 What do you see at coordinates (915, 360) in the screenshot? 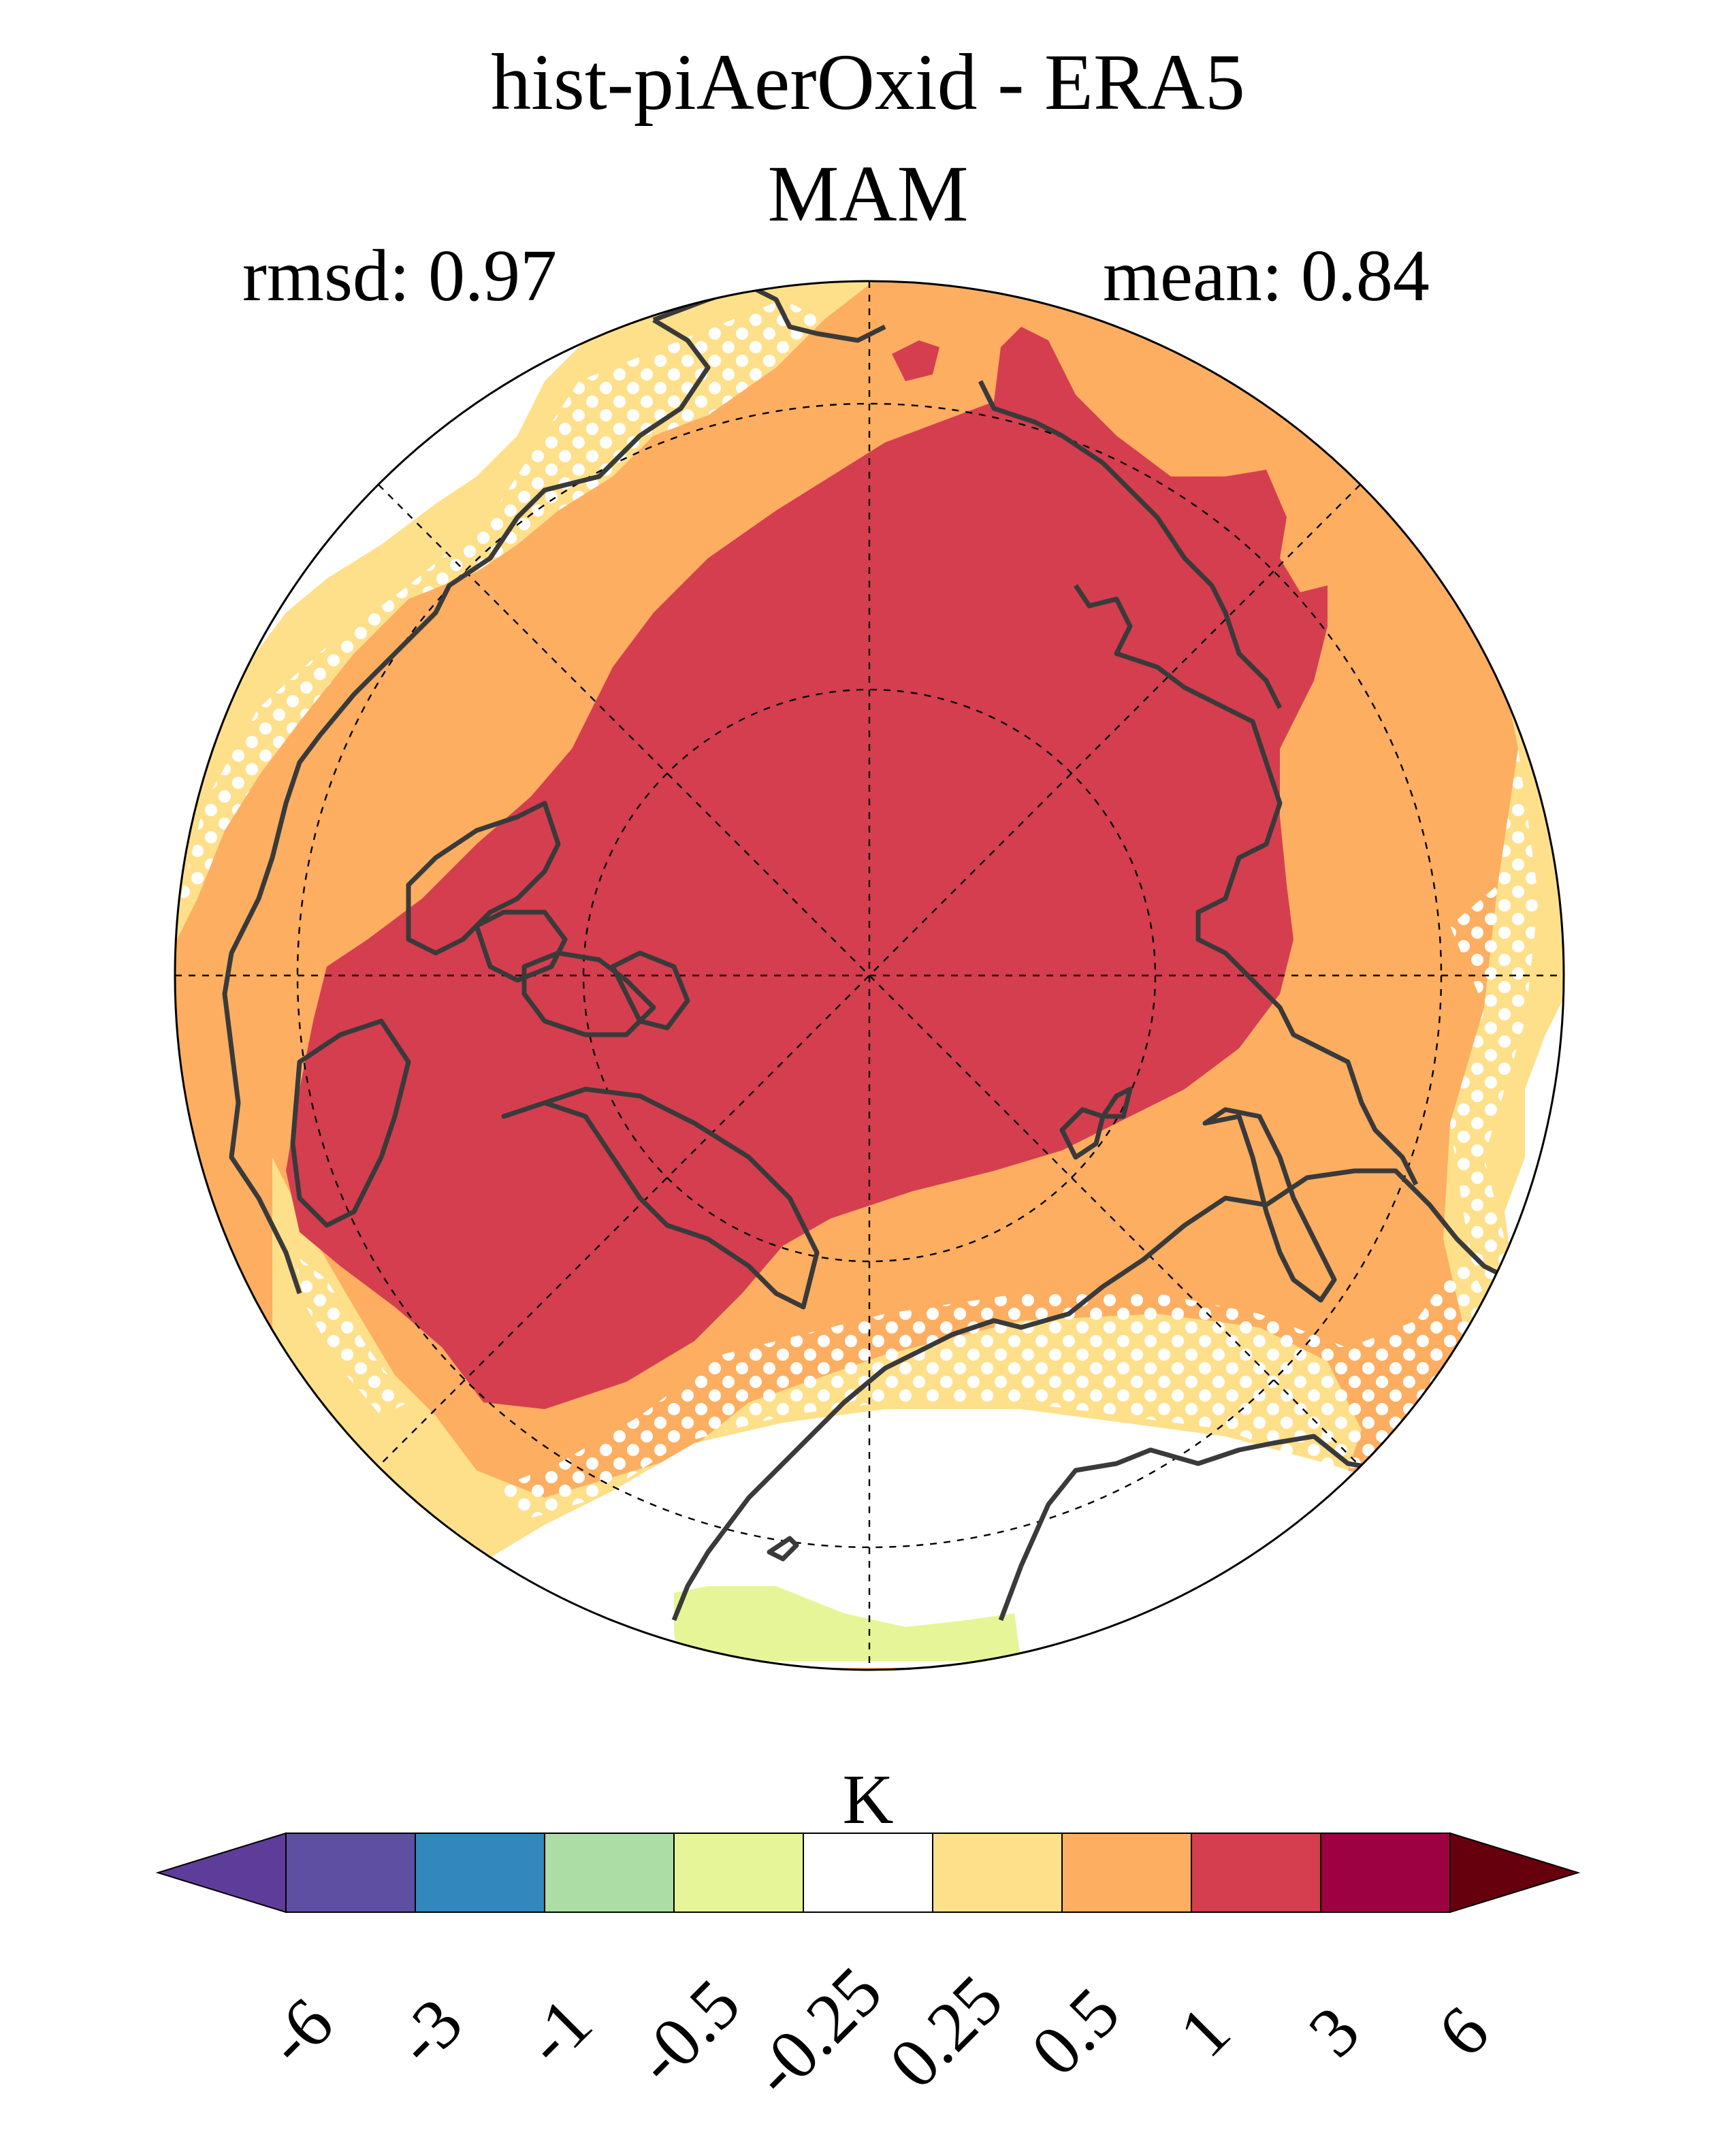
I see `region-red-patch` at bounding box center [915, 360].